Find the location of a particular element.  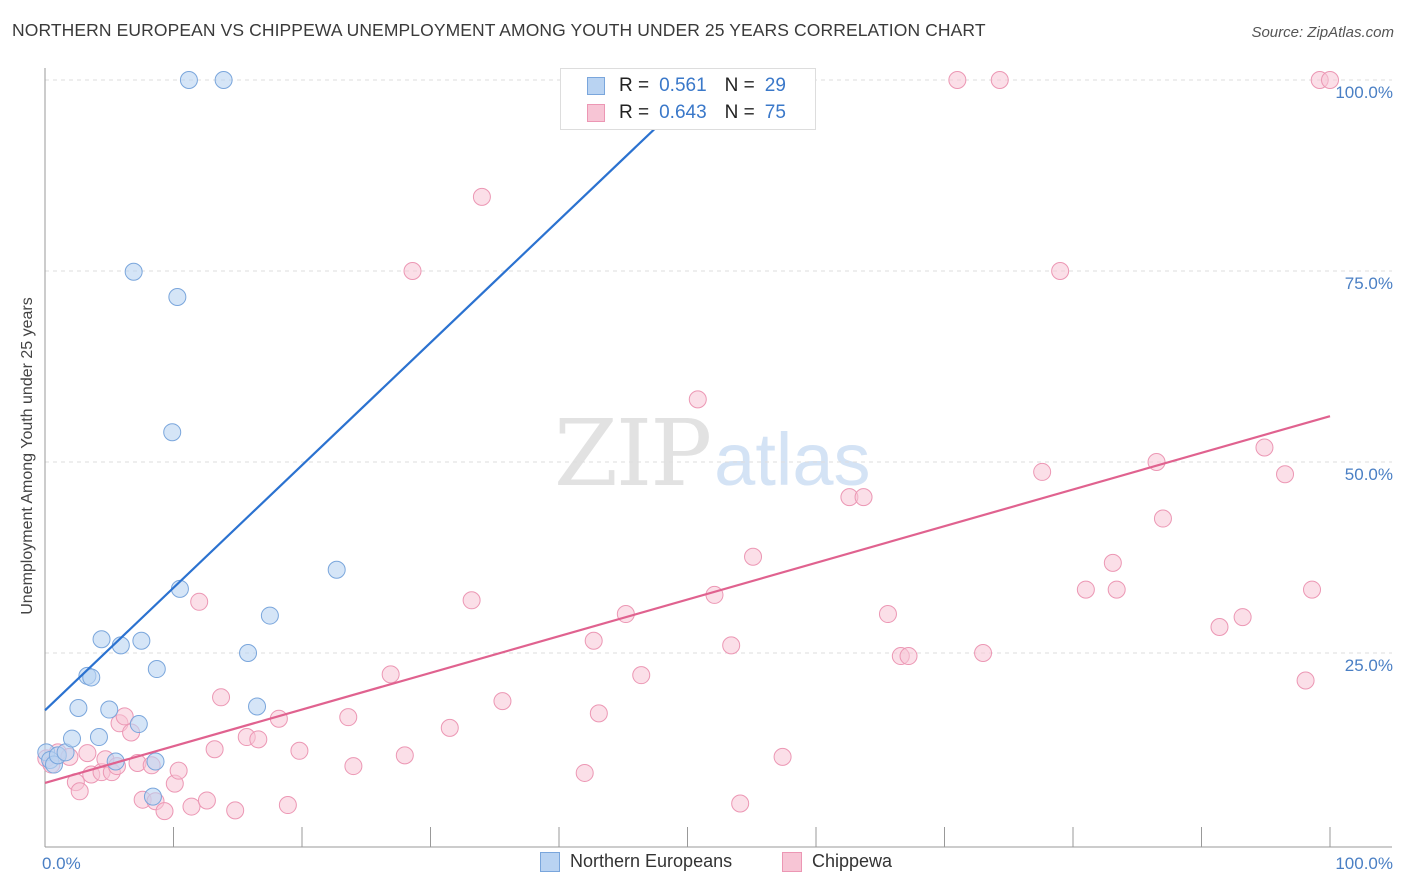

x-tick-label: 0.0% is located at coordinates (61, 863).